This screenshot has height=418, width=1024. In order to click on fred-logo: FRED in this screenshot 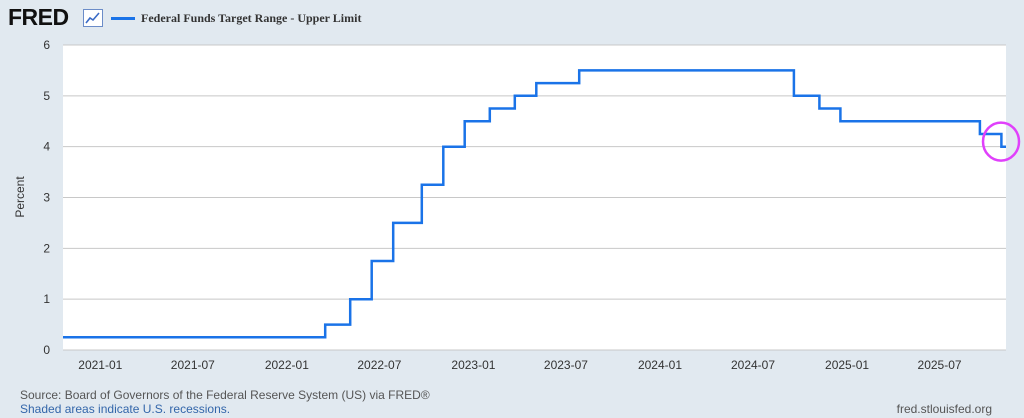, I will do `click(38, 17)`.